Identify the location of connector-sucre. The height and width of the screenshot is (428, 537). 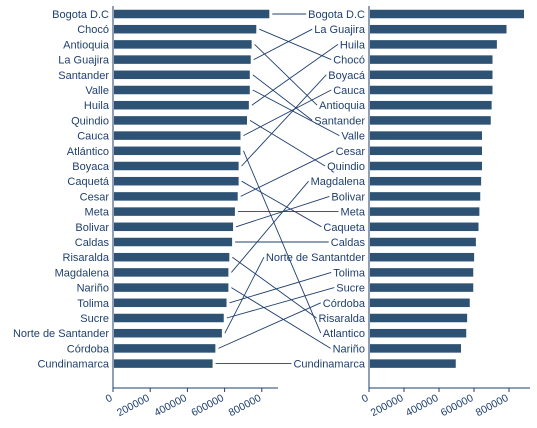
(280, 303).